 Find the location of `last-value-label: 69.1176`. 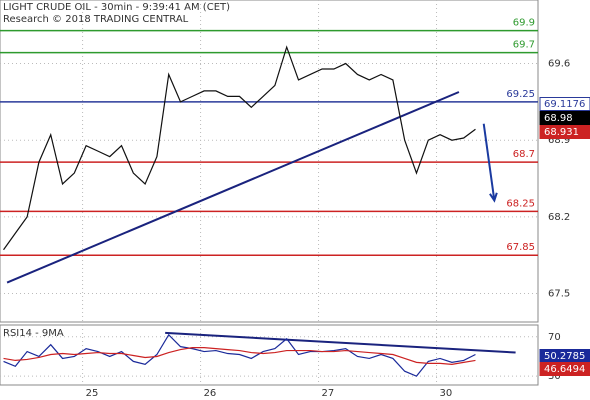

last-value-label: 69.1176 is located at coordinates (564, 104).